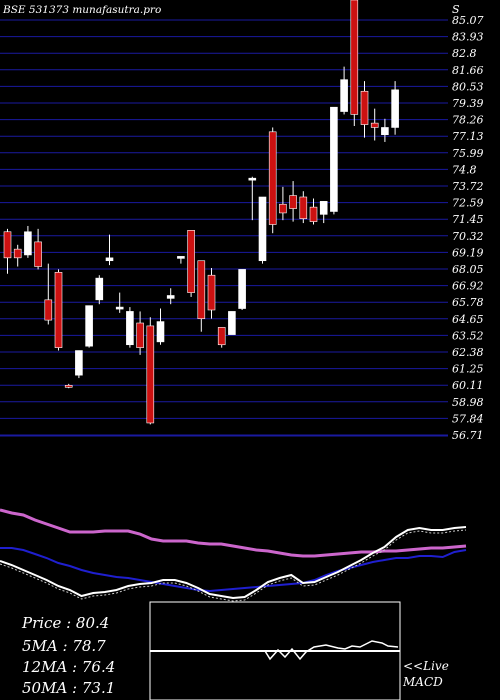 The width and height of the screenshot is (500, 700). Describe the element at coordinates (65, 623) in the screenshot. I see `legend-price: Price : 80.4` at that location.